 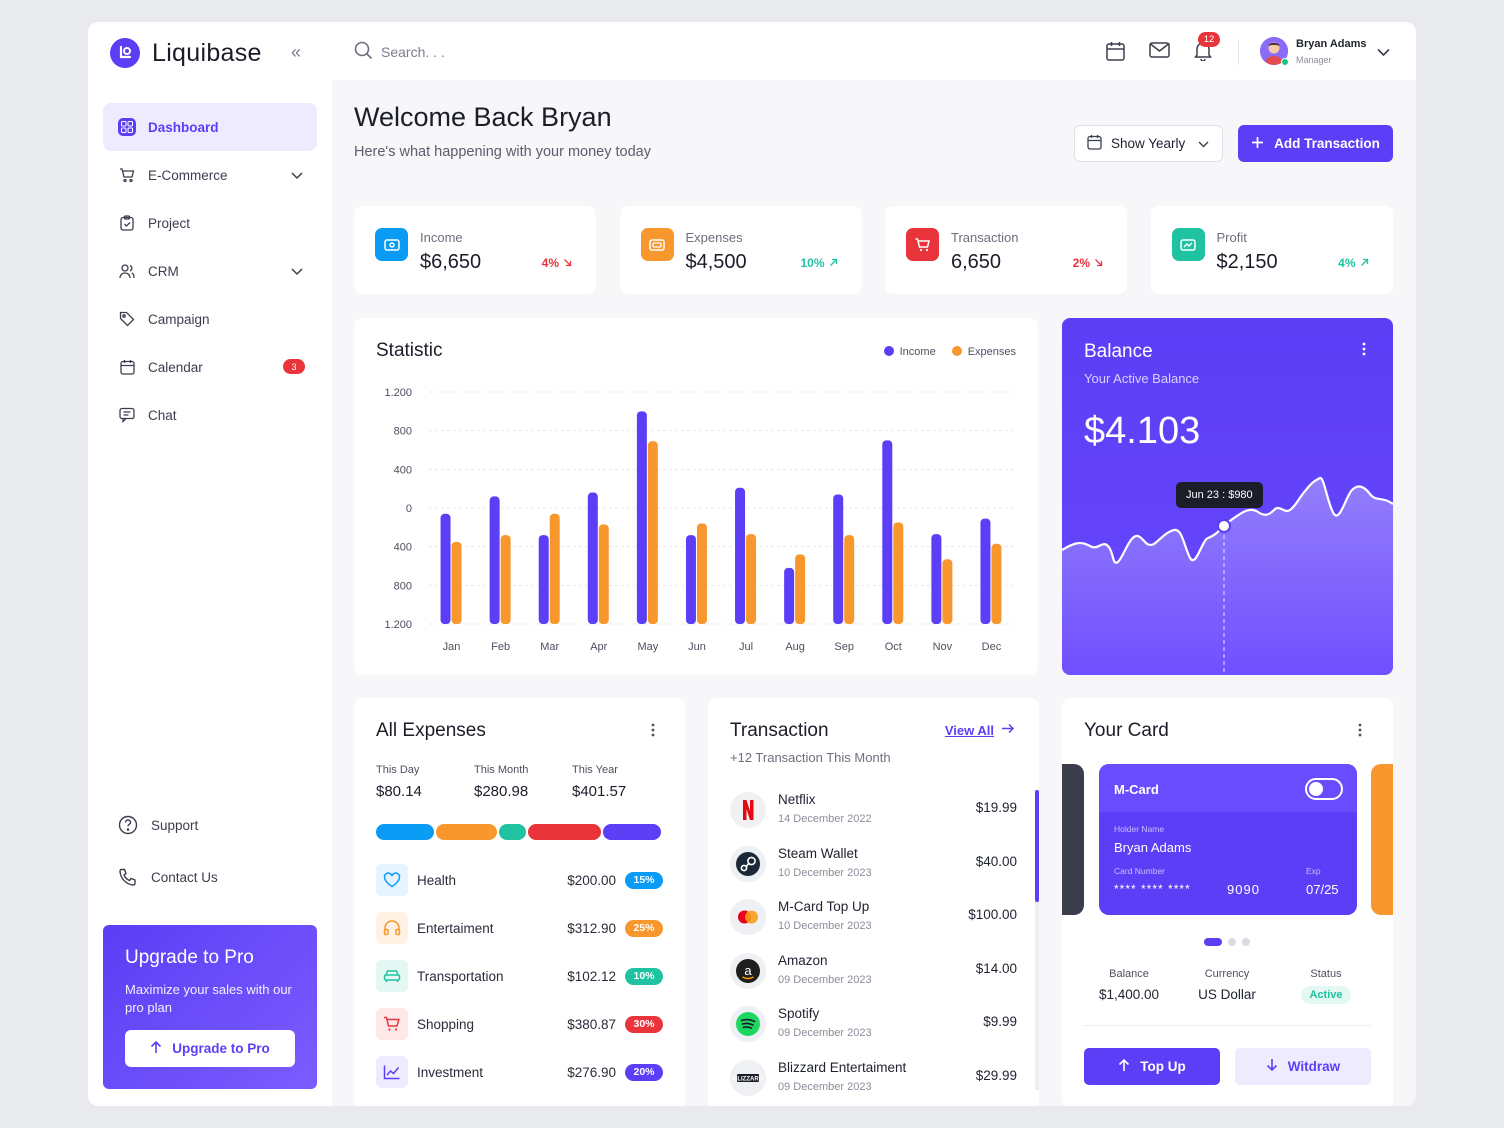 I want to click on transaction-row: Steam Wallet 10 December 2023 $40.00, so click(x=873, y=864).